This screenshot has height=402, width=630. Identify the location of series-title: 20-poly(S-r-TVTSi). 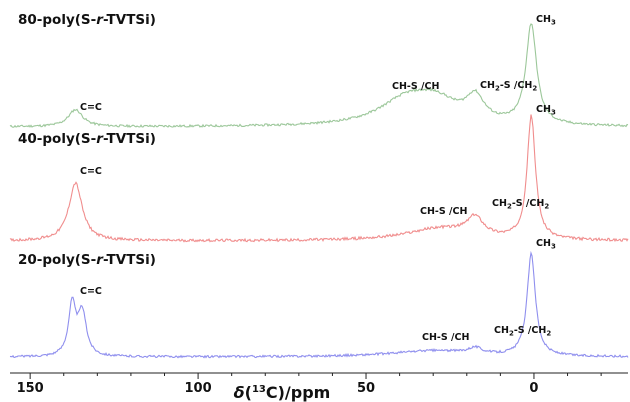
(87, 260).